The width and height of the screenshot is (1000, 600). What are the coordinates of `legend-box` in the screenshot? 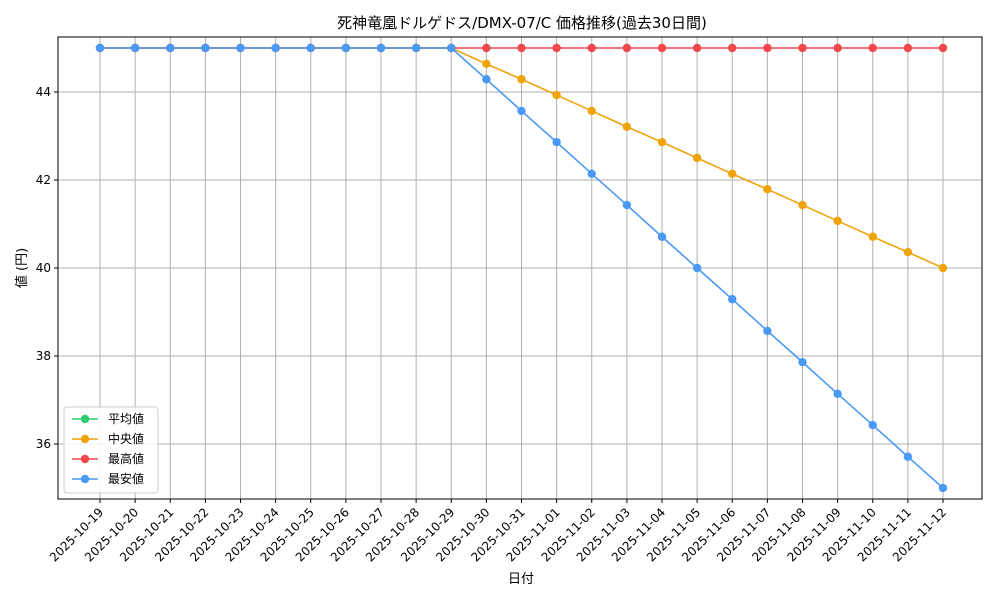 It's located at (111, 450).